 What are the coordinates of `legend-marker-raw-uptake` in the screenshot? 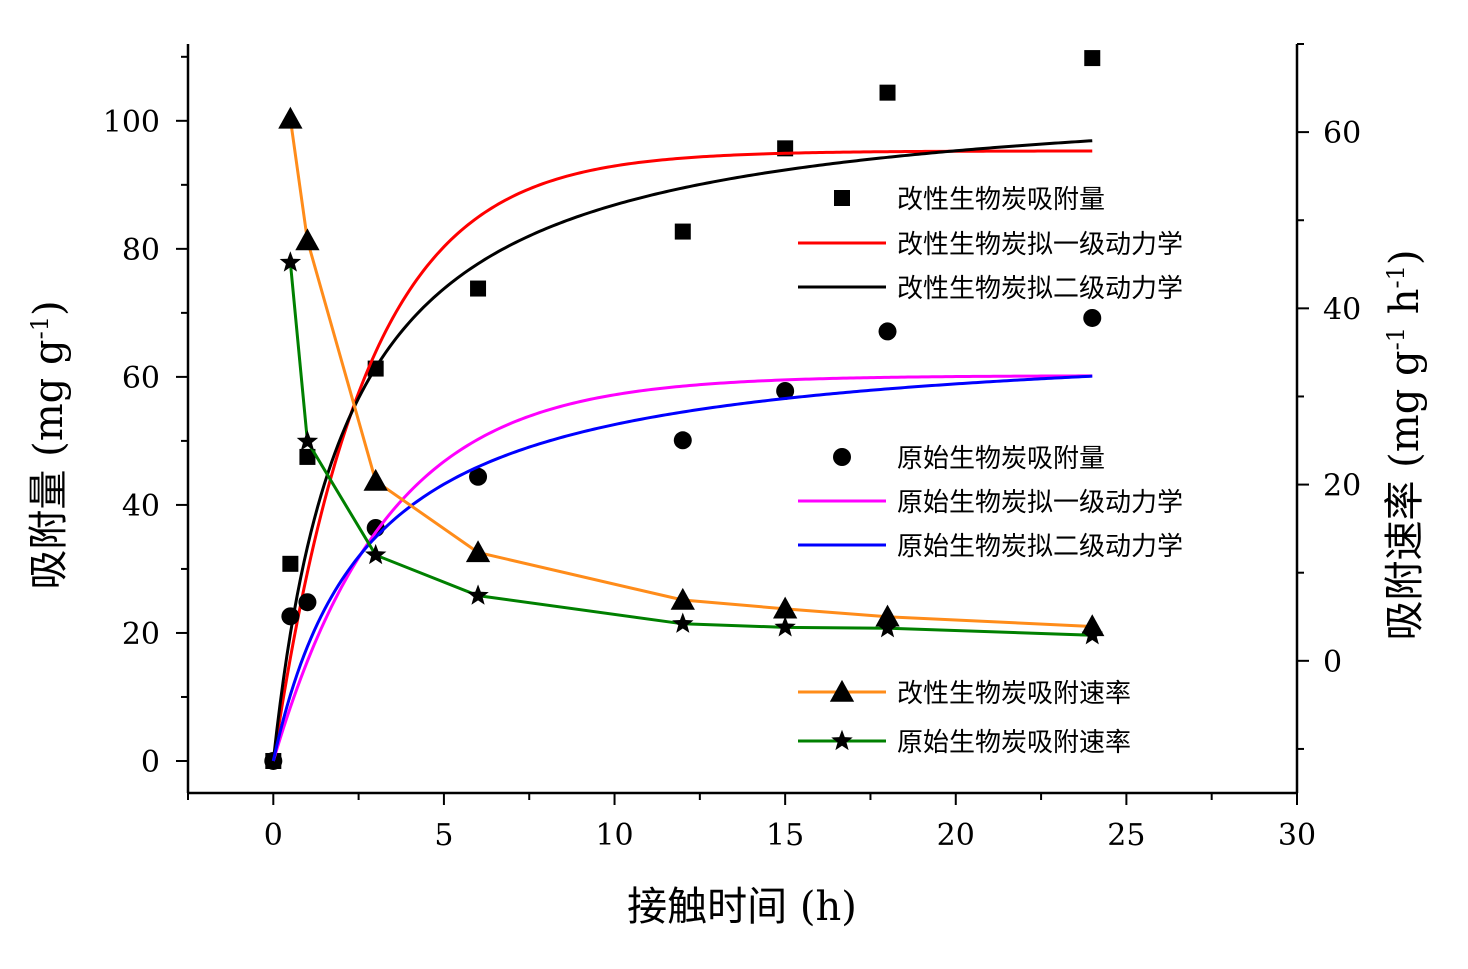 It's located at (842, 457).